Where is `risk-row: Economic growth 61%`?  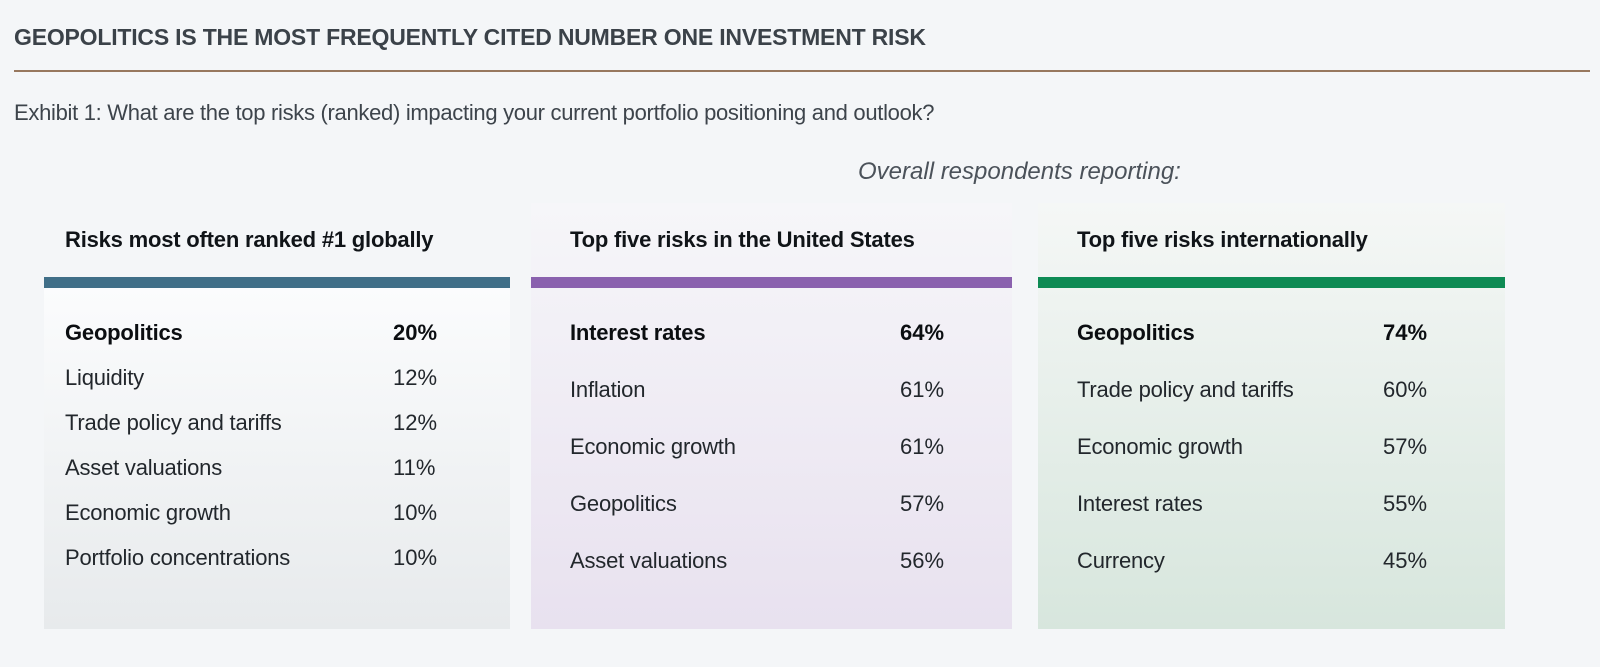
risk-row: Economic growth 61% is located at coordinates (771, 446).